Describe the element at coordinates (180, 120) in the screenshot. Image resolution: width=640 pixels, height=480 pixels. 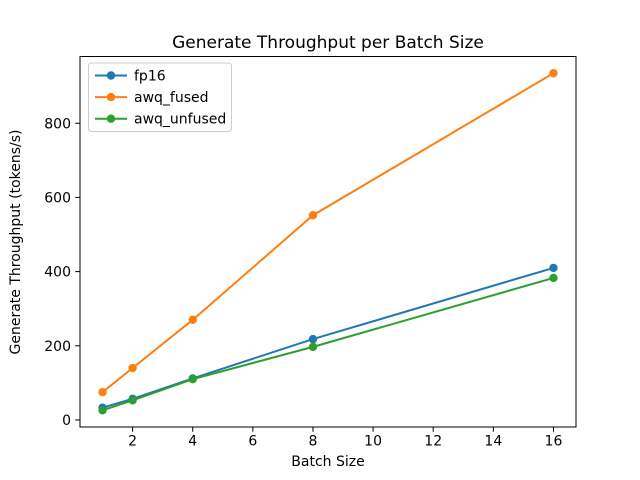
I see `legend-label: awq_unfused` at that location.